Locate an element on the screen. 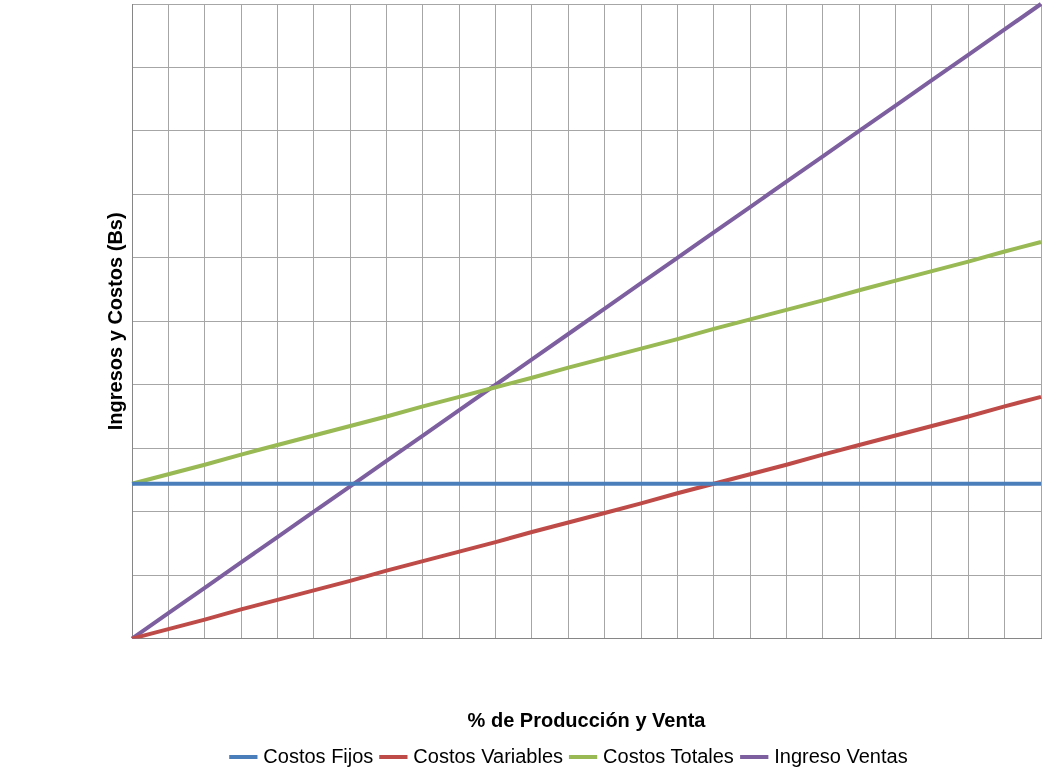  legend-label: Ingreso Ventas is located at coordinates (841, 755).